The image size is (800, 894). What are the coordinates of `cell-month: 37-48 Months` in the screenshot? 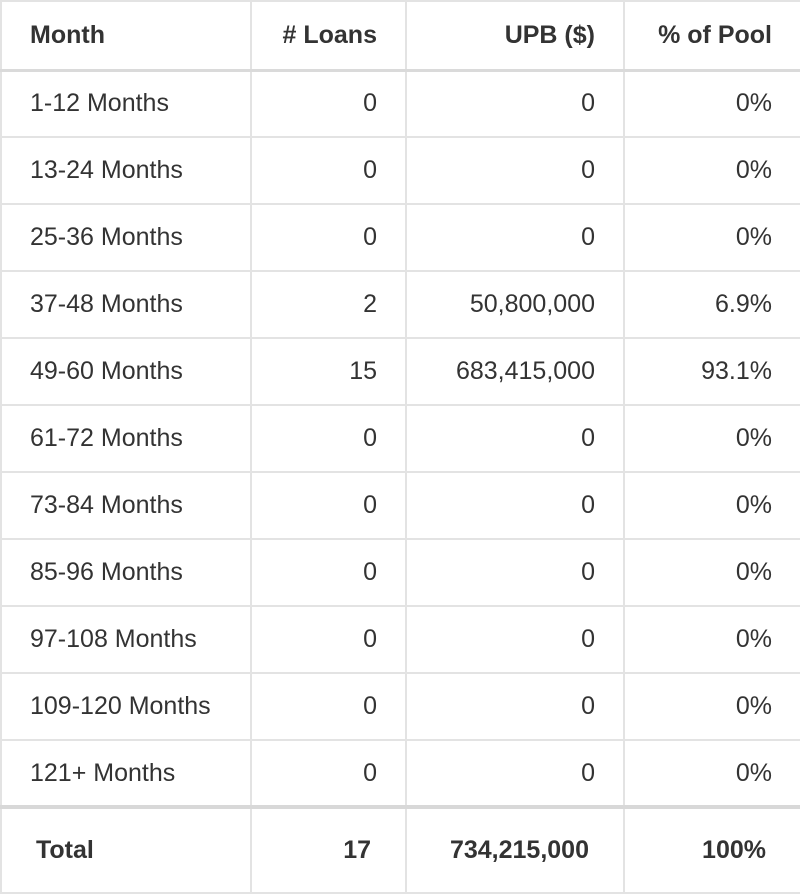 It's located at (126, 304).